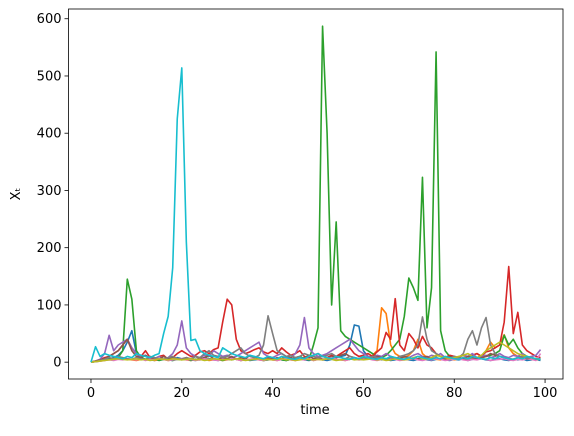  Describe the element at coordinates (49, 76) in the screenshot. I see `y-tick-label: 500` at that location.